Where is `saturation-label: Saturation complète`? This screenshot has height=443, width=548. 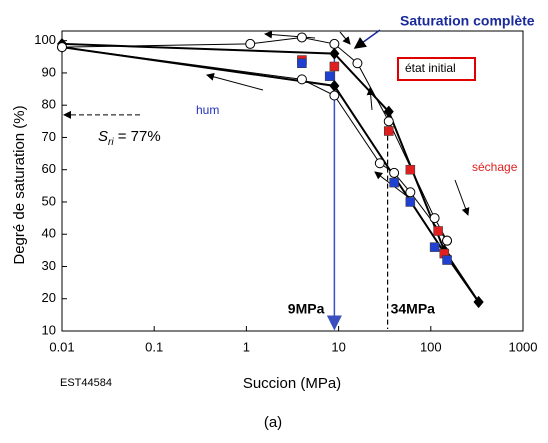 saturation-label: Saturation complète is located at coordinates (467, 21).